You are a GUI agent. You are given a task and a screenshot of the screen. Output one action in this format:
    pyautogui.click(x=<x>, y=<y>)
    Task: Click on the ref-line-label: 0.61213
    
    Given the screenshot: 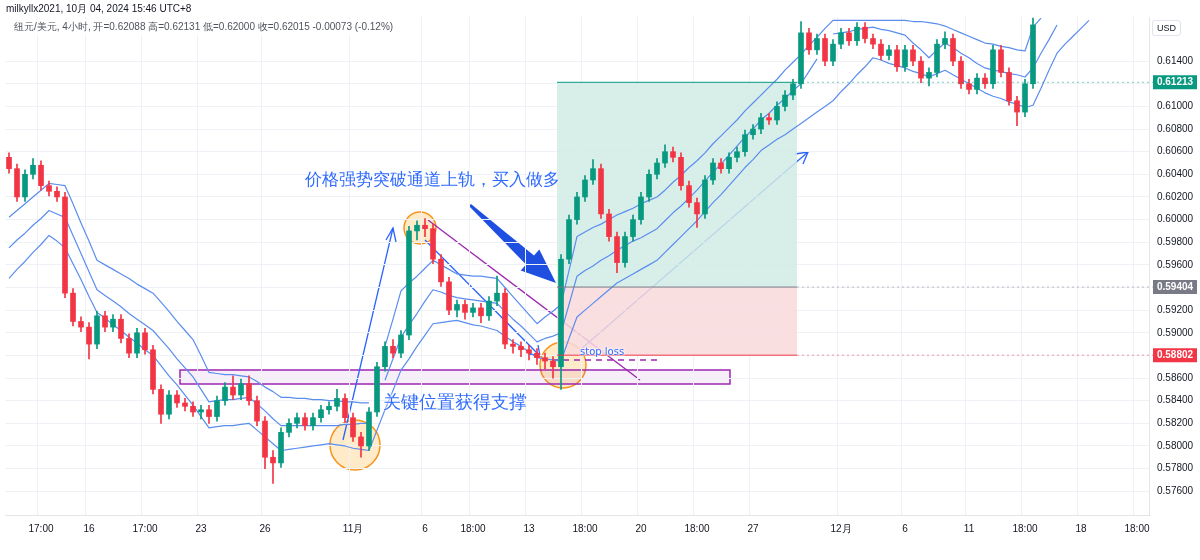 What is the action you would take?
    pyautogui.click(x=1175, y=82)
    